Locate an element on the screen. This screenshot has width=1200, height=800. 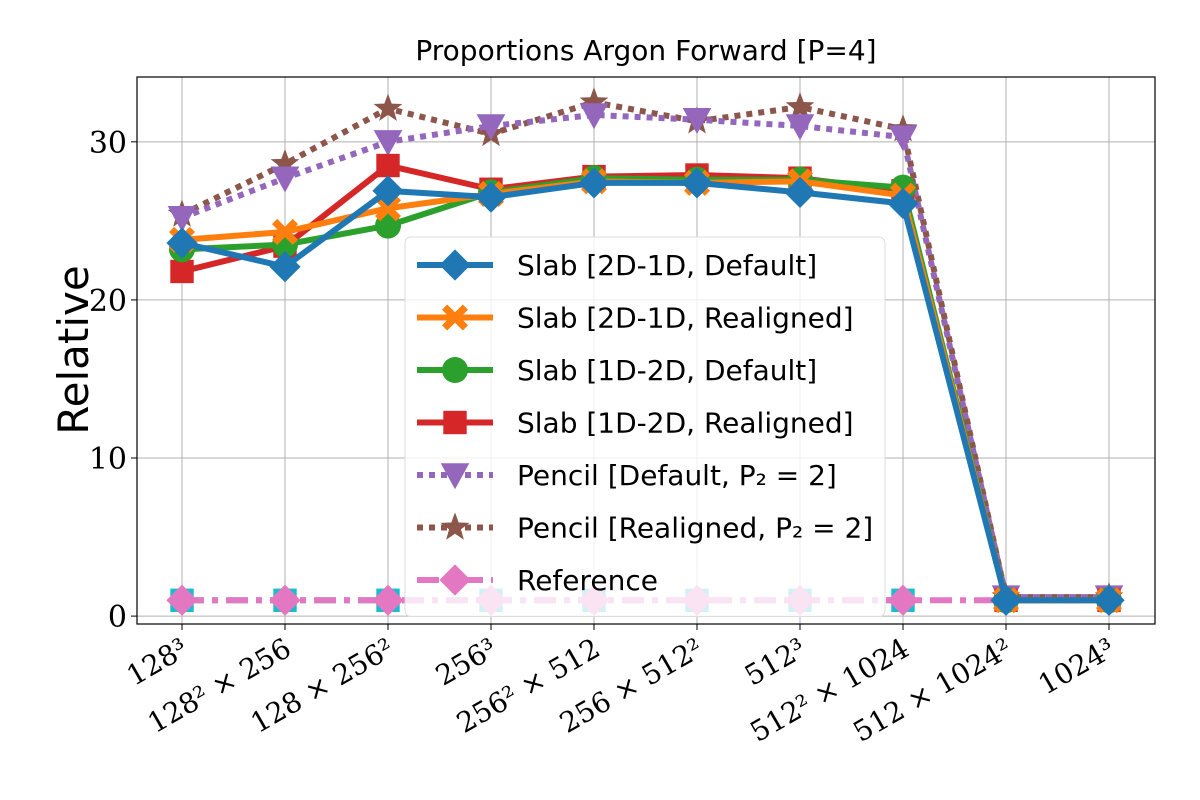
y-tick-label: 0 is located at coordinates (117, 617).